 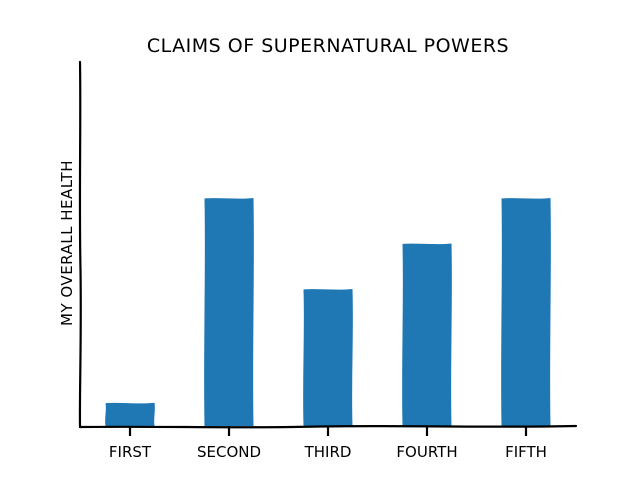 I want to click on bar-third, so click(x=328, y=357).